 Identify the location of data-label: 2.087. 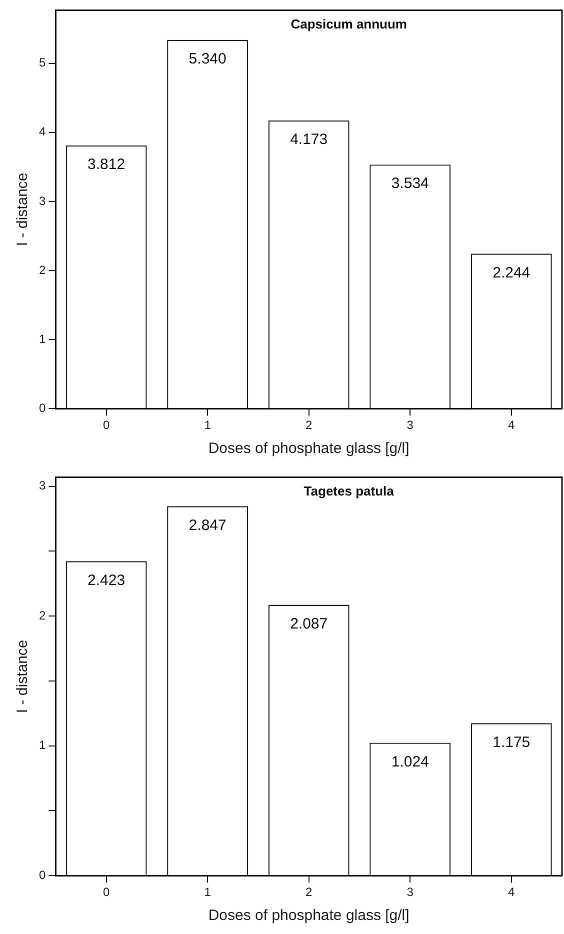
(309, 623).